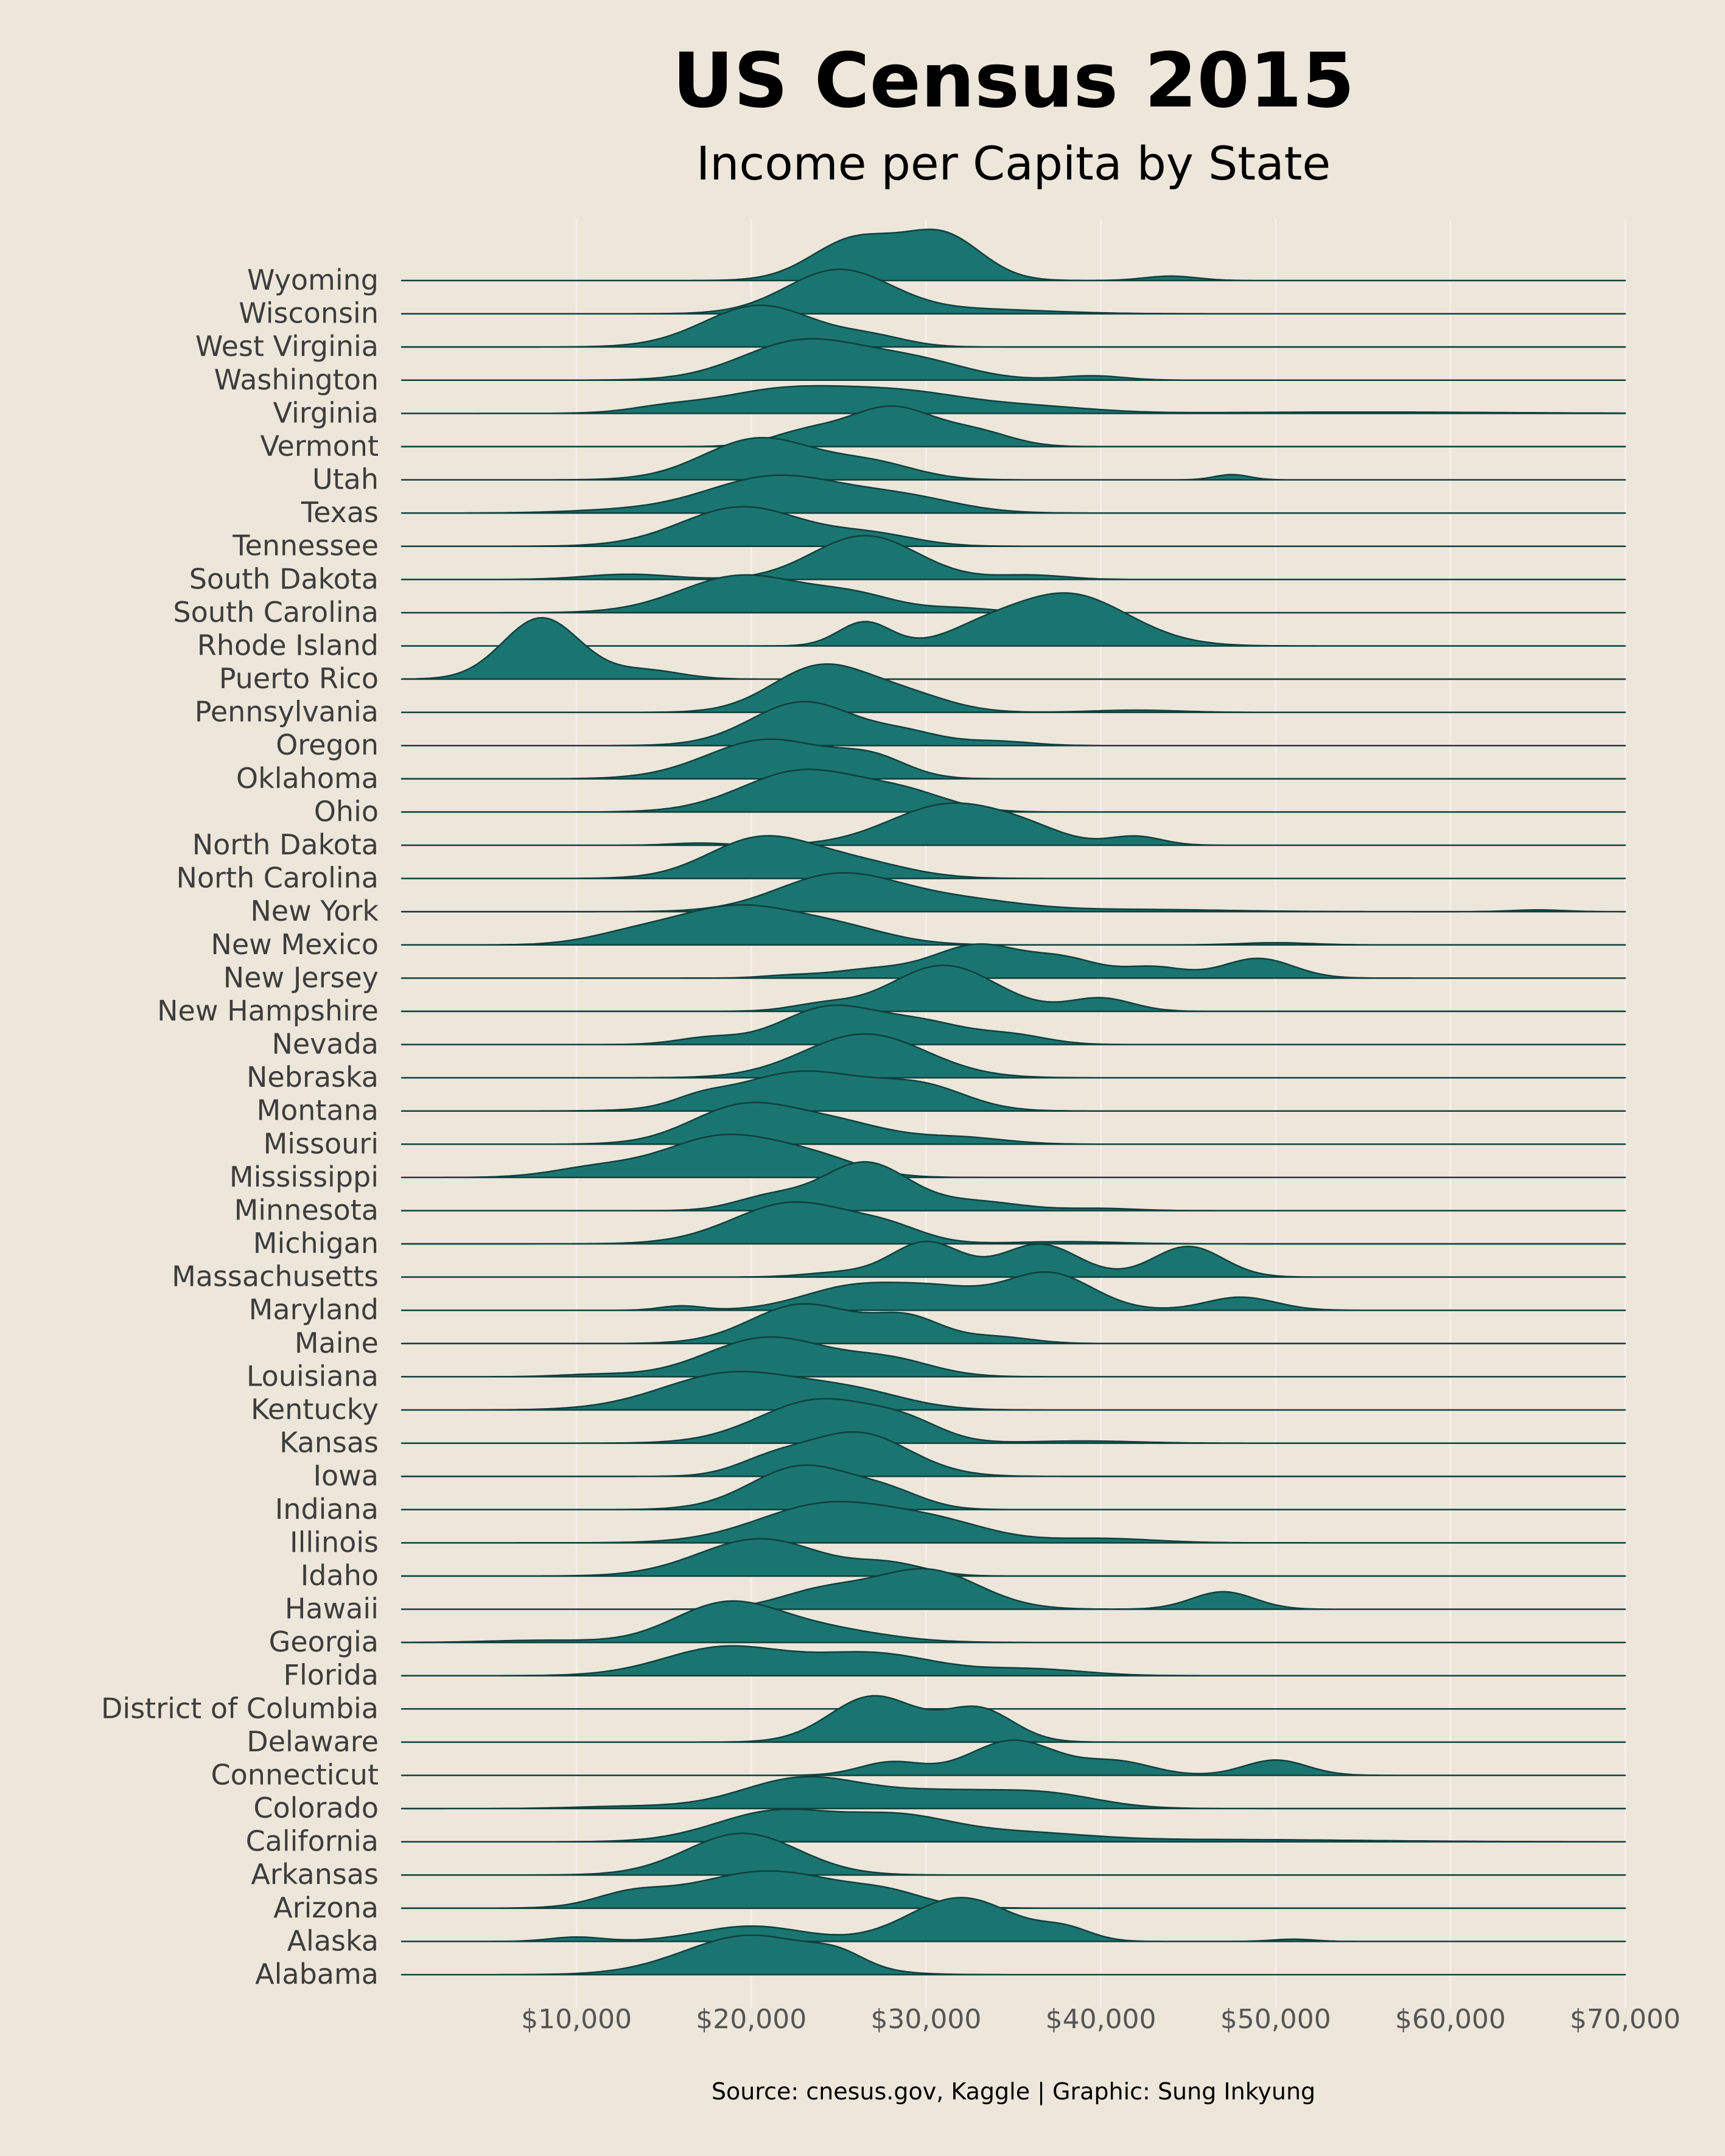 This screenshot has height=2156, width=1725. I want to click on state-label: Louisiana, so click(313, 1376).